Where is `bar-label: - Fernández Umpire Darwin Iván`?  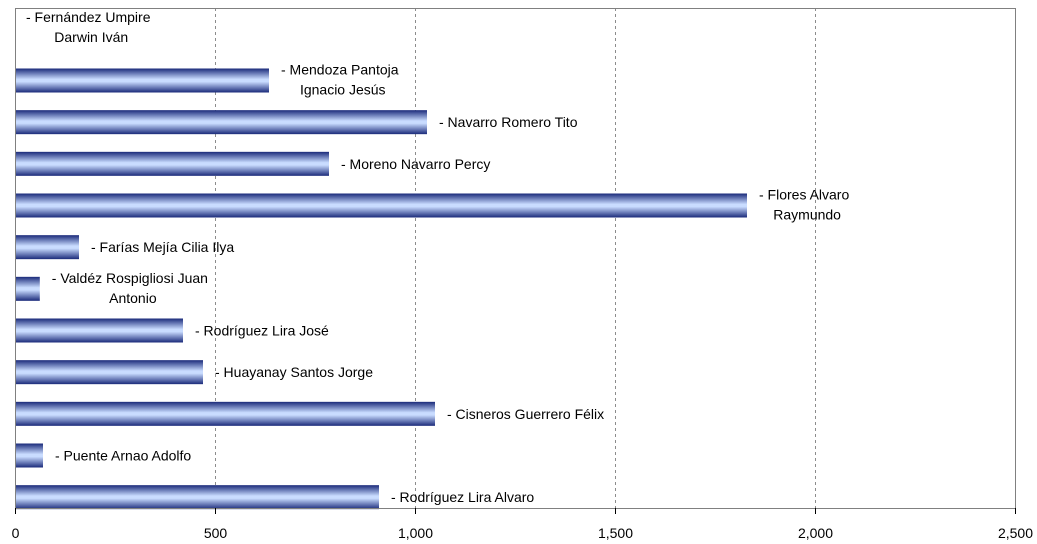 bar-label: - Fernández Umpire Darwin Iván is located at coordinates (88, 27).